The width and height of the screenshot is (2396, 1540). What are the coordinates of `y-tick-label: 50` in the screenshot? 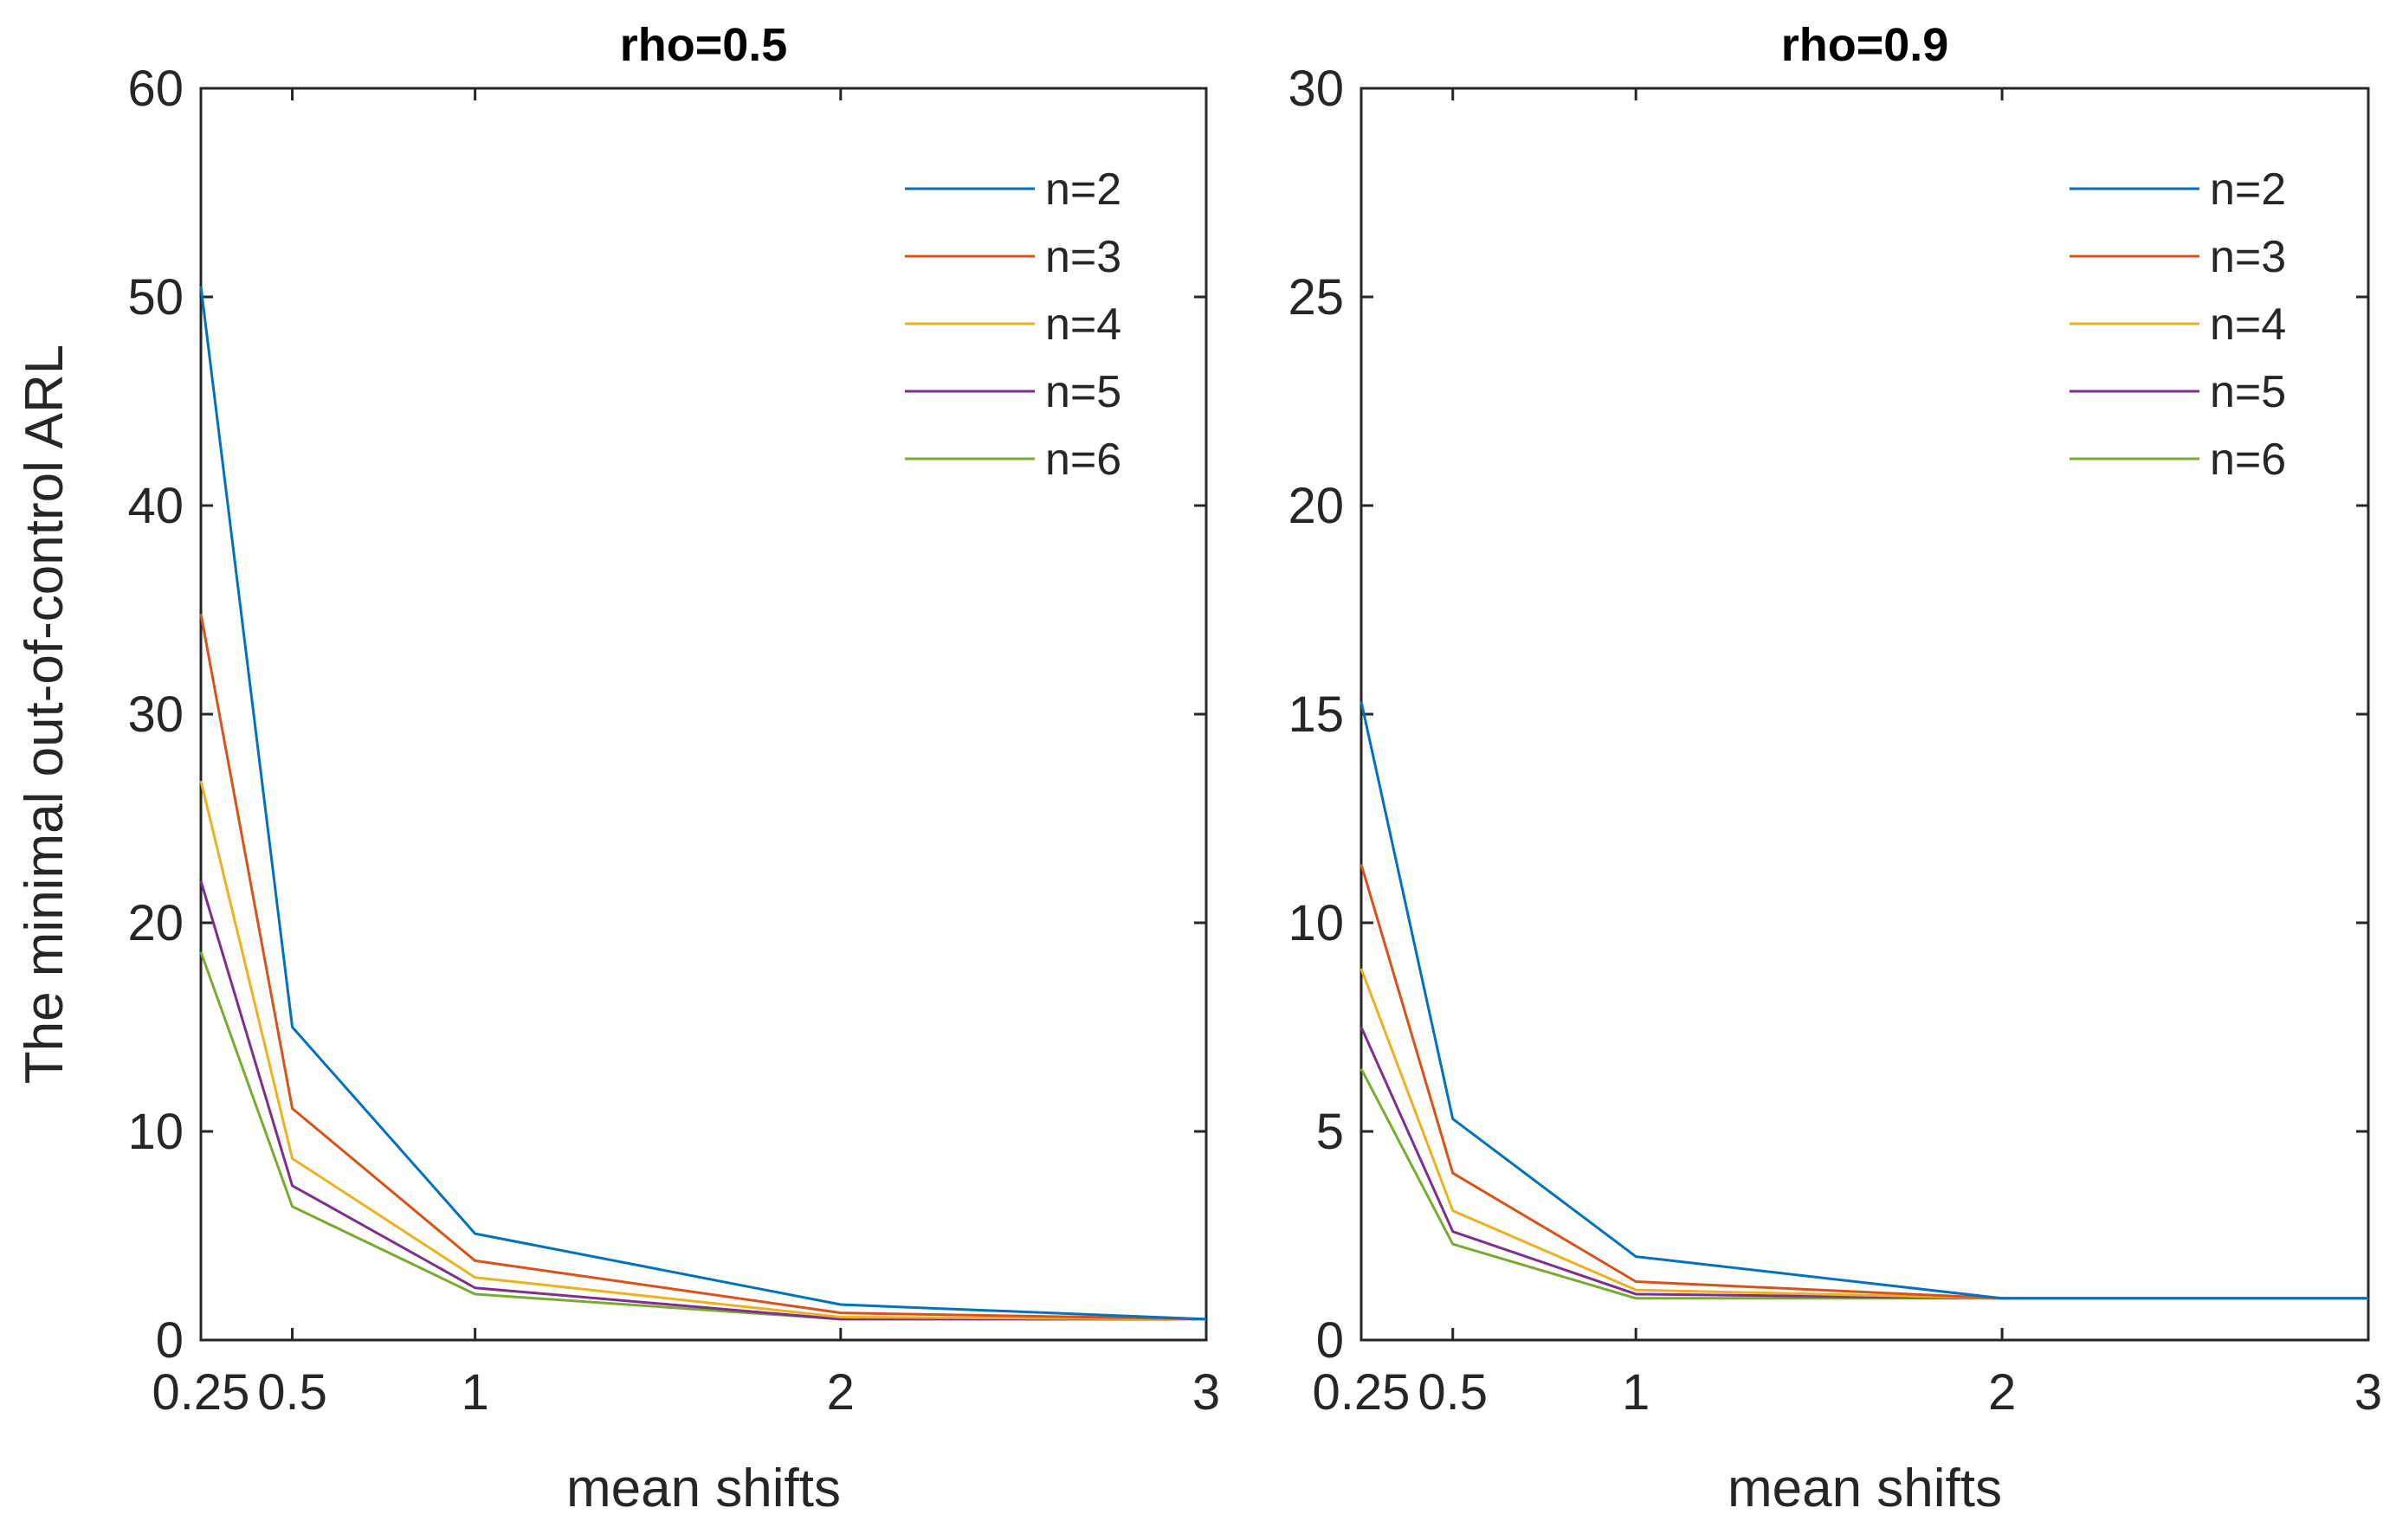 It's located at (155, 297).